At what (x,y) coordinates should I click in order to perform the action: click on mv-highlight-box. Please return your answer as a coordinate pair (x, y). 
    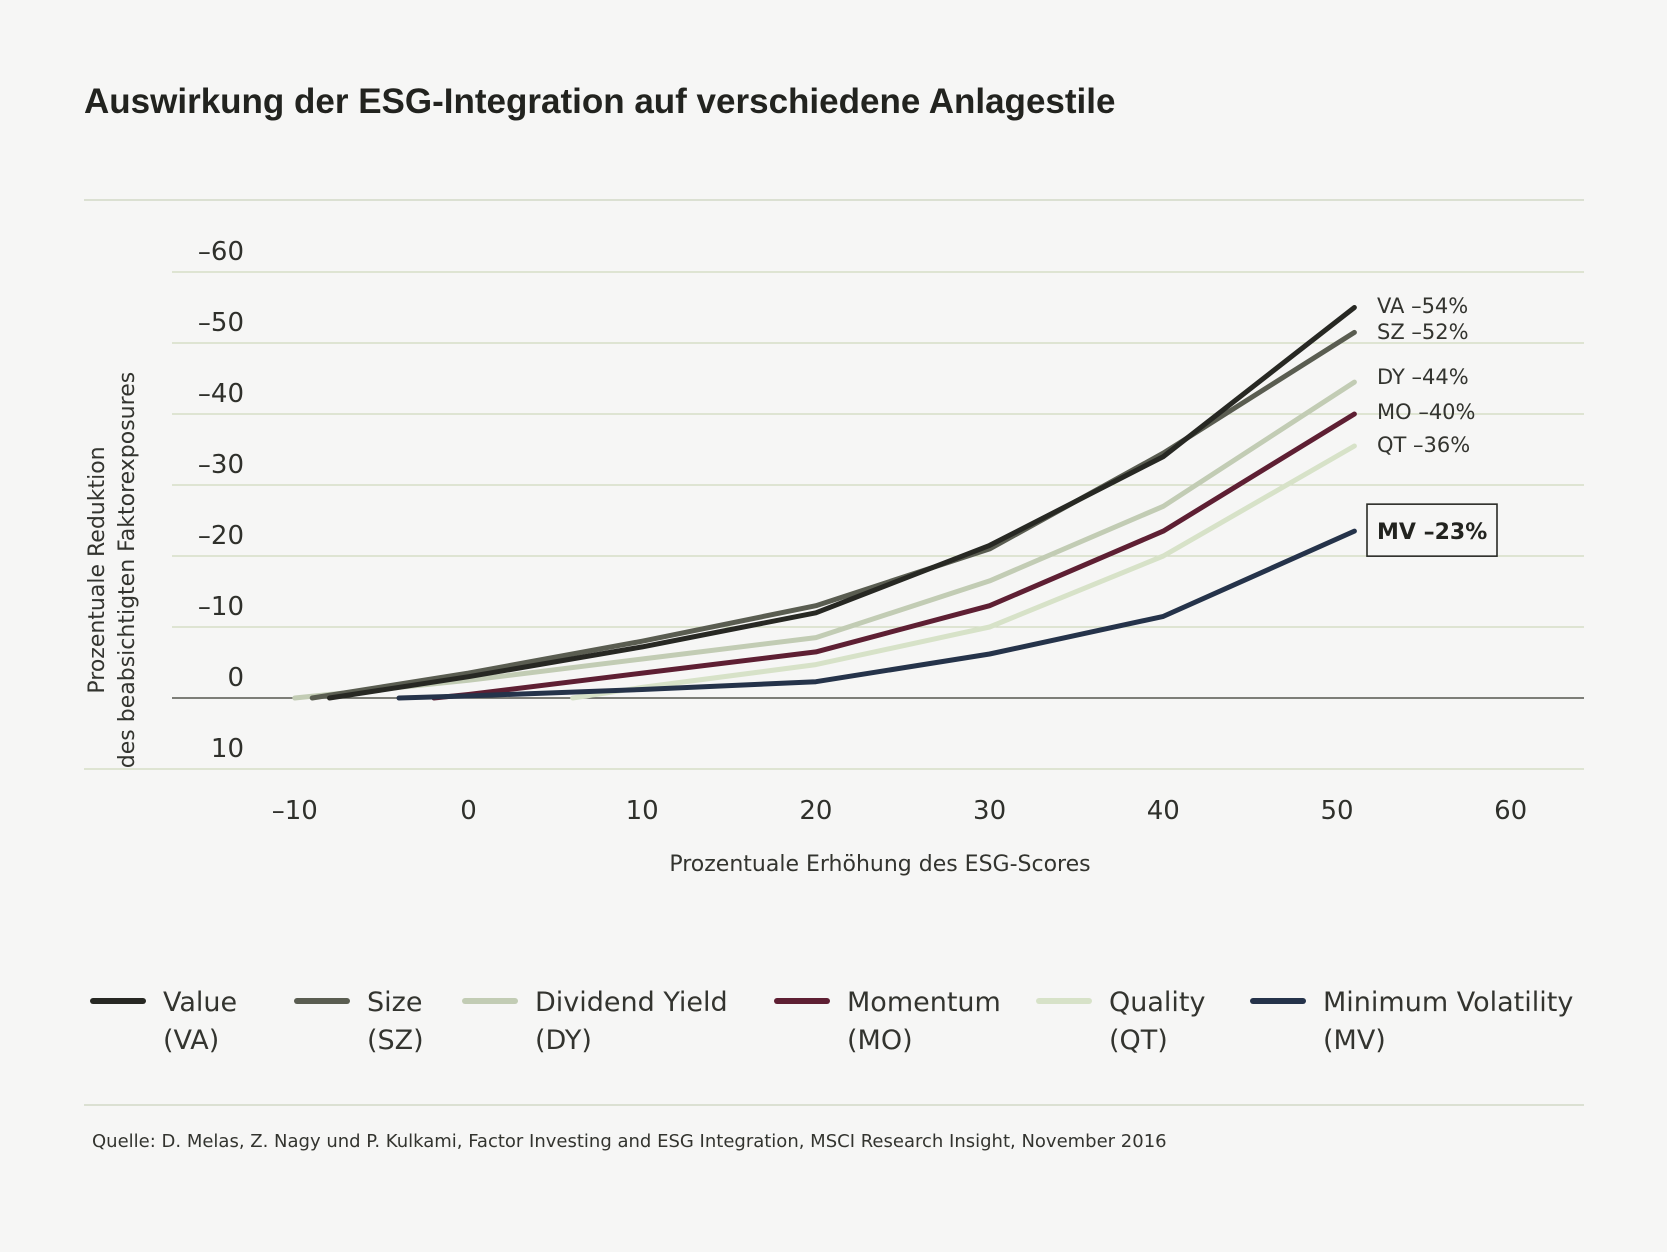
    Looking at the image, I should click on (1432, 530).